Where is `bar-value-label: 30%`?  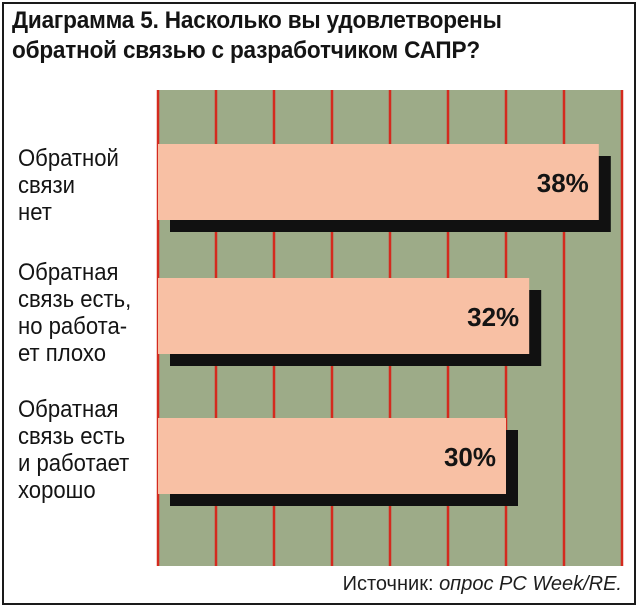
bar-value-label: 30% is located at coordinates (470, 457).